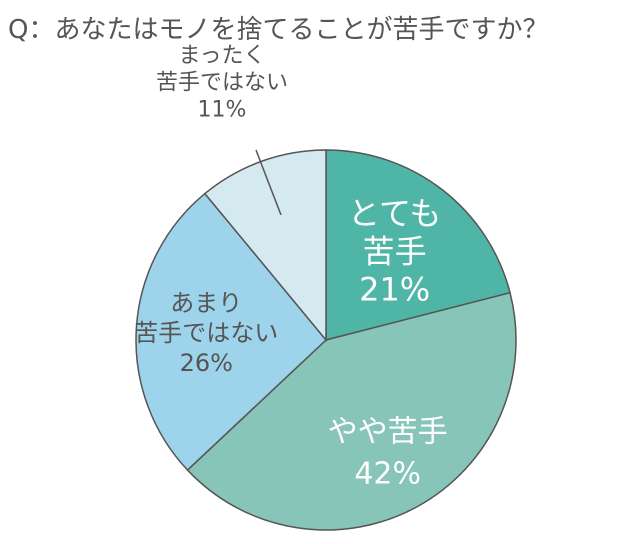 The height and width of the screenshot is (544, 640). What do you see at coordinates (268, 182) in the screenshot?
I see `leader-line` at bounding box center [268, 182].